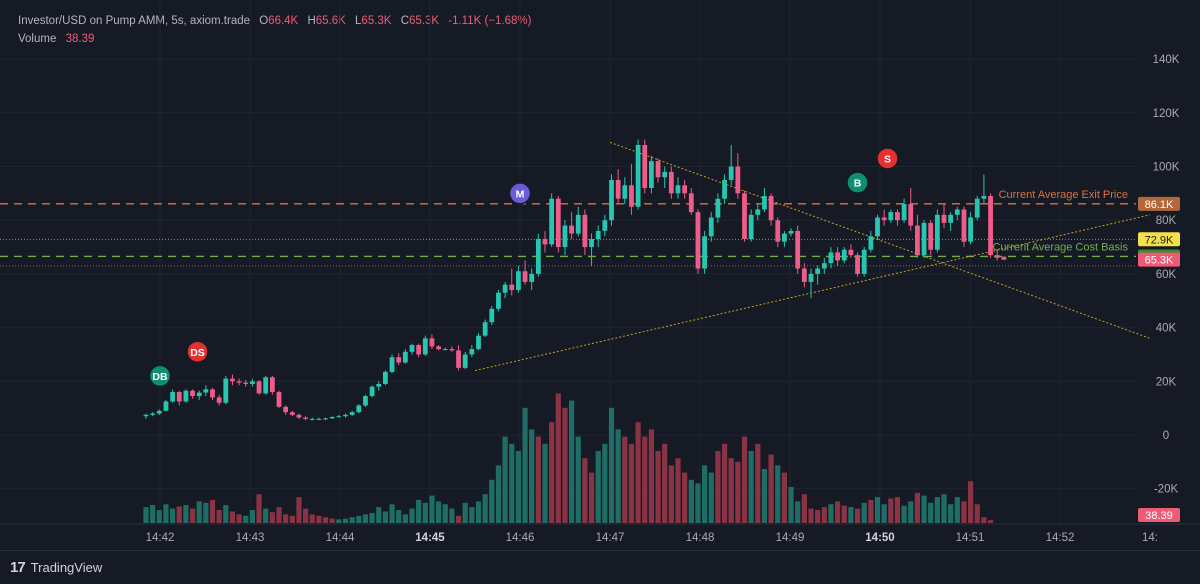 The image size is (1200, 584). I want to click on time-tick-label: 14:45, so click(430, 538).